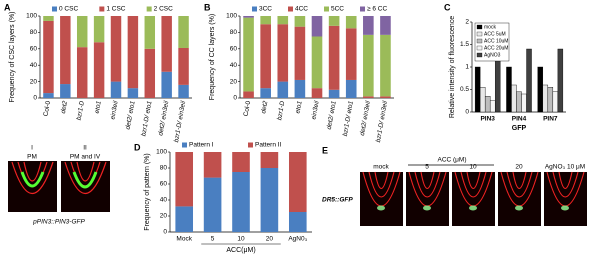 This screenshot has width=594, height=267. I want to click on y-tick-label: 1.5, so click(464, 44).